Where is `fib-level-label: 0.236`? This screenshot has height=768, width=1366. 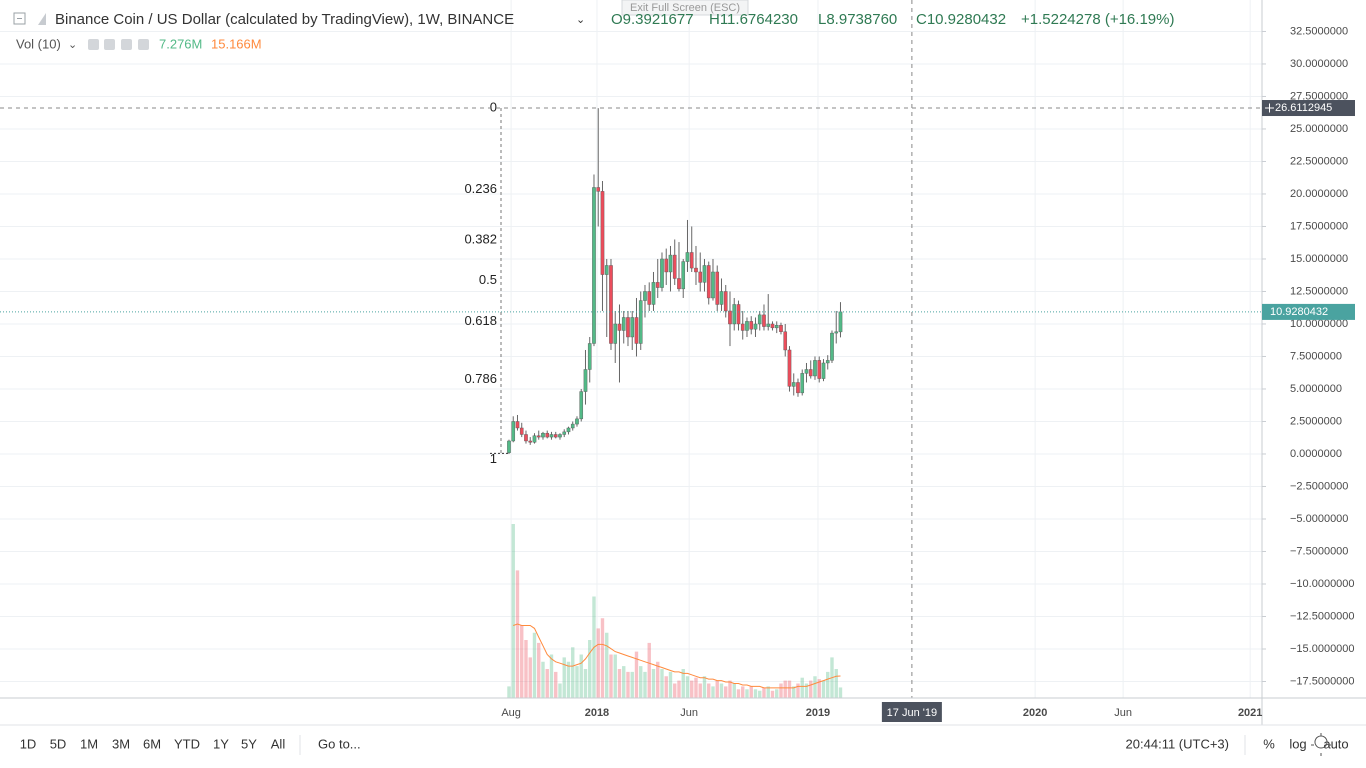 fib-level-label: 0.236 is located at coordinates (480, 188).